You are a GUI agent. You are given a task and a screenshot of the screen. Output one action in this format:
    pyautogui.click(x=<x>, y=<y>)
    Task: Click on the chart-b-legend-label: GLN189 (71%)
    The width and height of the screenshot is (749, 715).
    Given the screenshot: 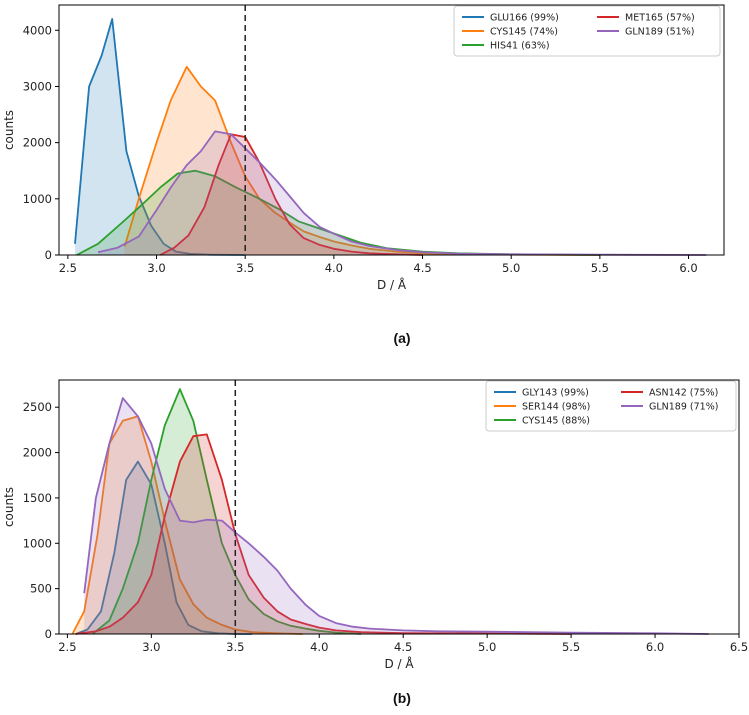 What is the action you would take?
    pyautogui.click(x=683, y=407)
    